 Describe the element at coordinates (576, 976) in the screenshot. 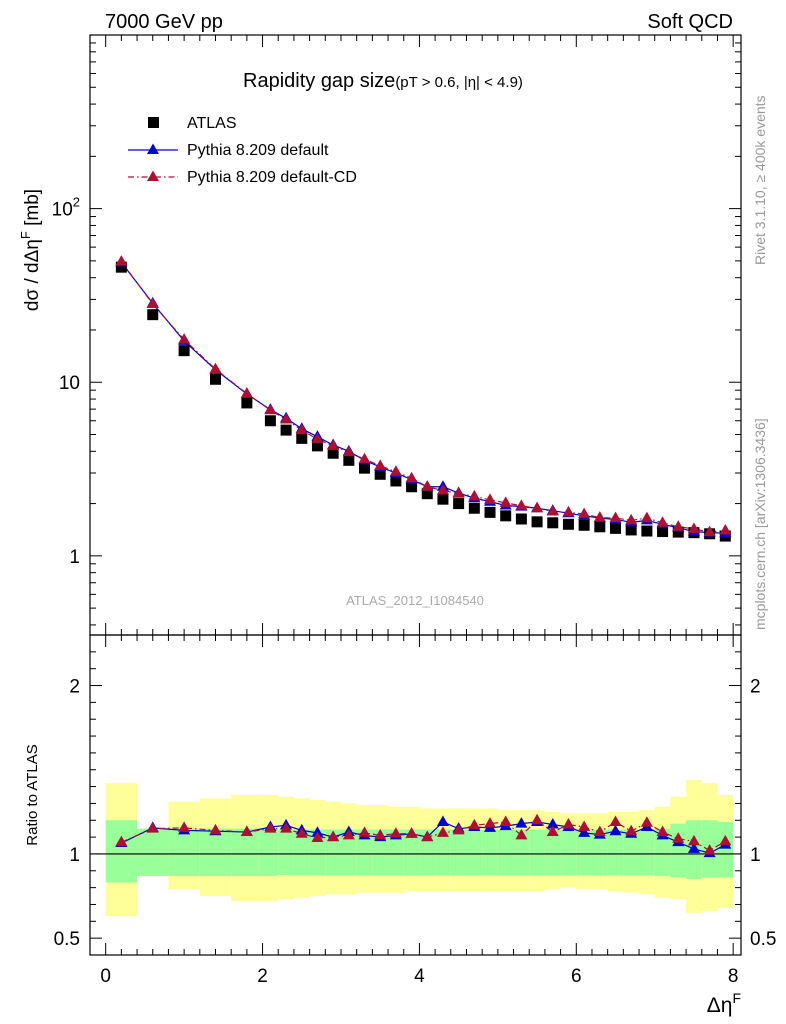

I see `x-tick-label: 6` at that location.